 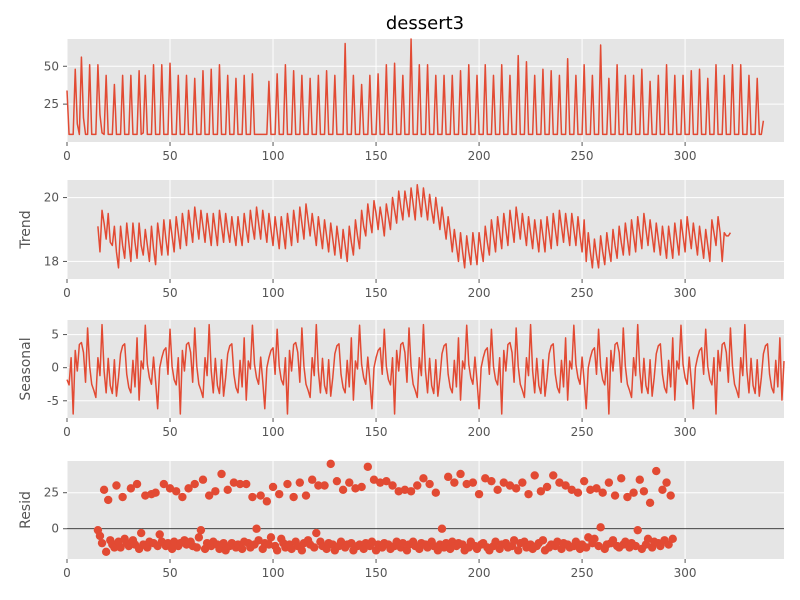 What do you see at coordinates (51, 198) in the screenshot?
I see `y-tick-label: 20` at bounding box center [51, 198].